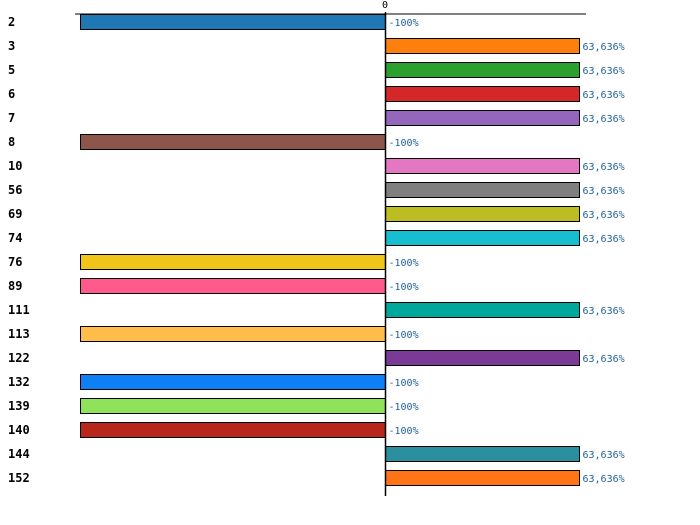 This screenshot has height=525, width=700. Describe the element at coordinates (11, 94) in the screenshot. I see `category-label: 6` at that location.